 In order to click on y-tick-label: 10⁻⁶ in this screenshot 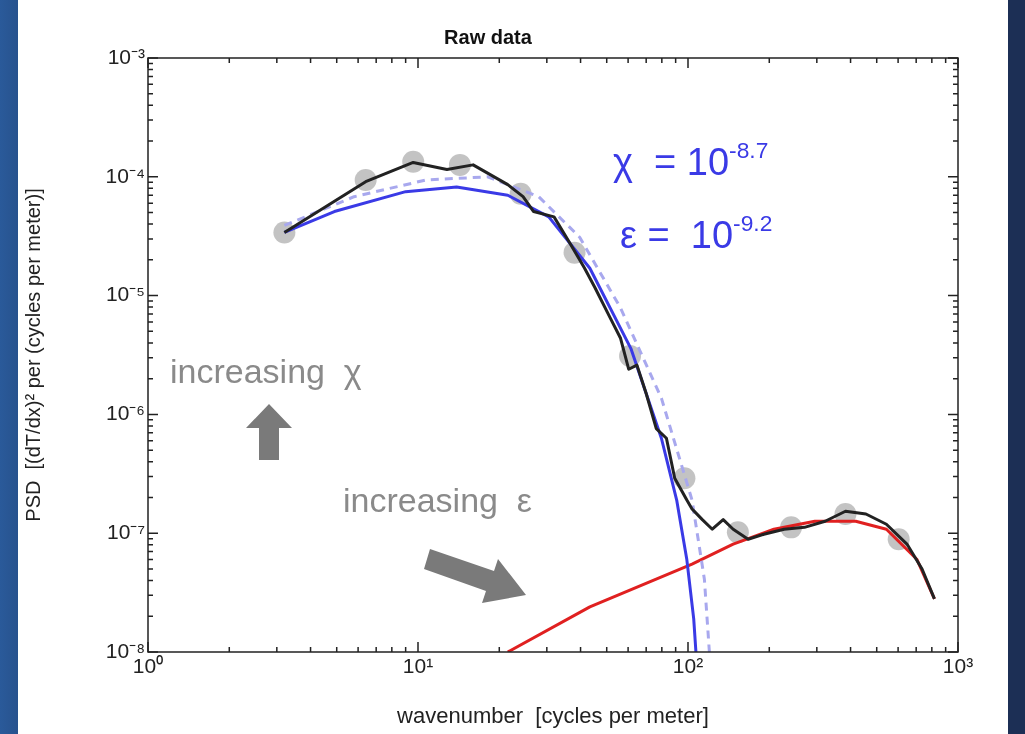, I will do `click(125, 413)`.